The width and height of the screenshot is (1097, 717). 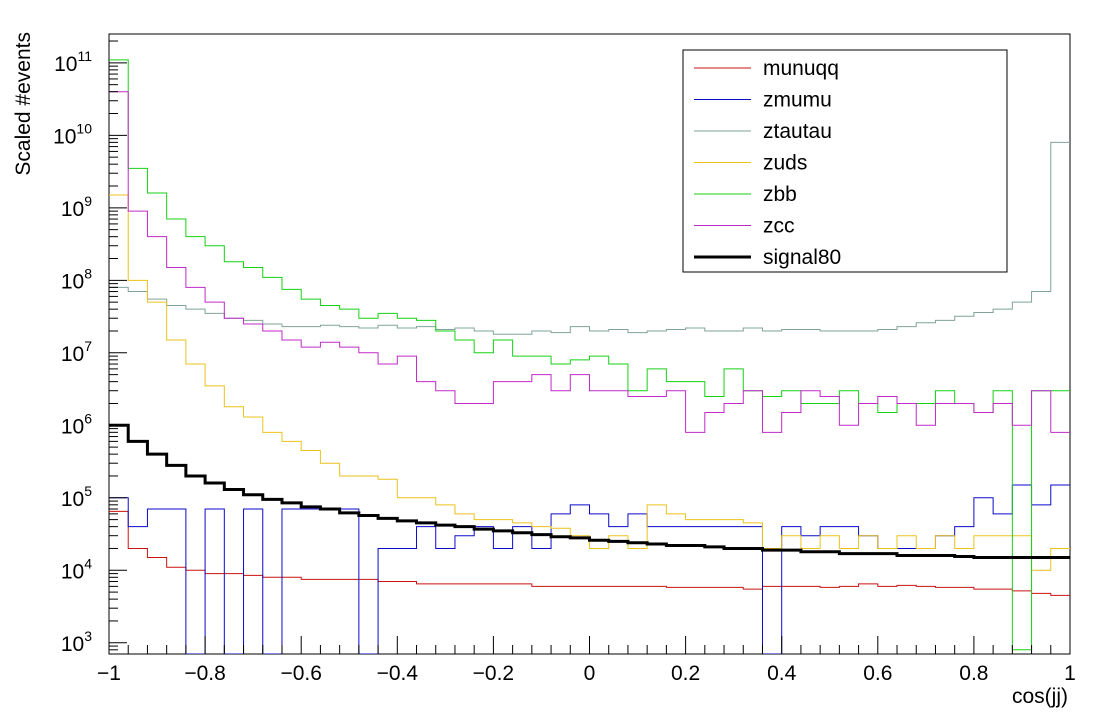 I want to click on y-tick-label: 10⁷, so click(x=76, y=352).